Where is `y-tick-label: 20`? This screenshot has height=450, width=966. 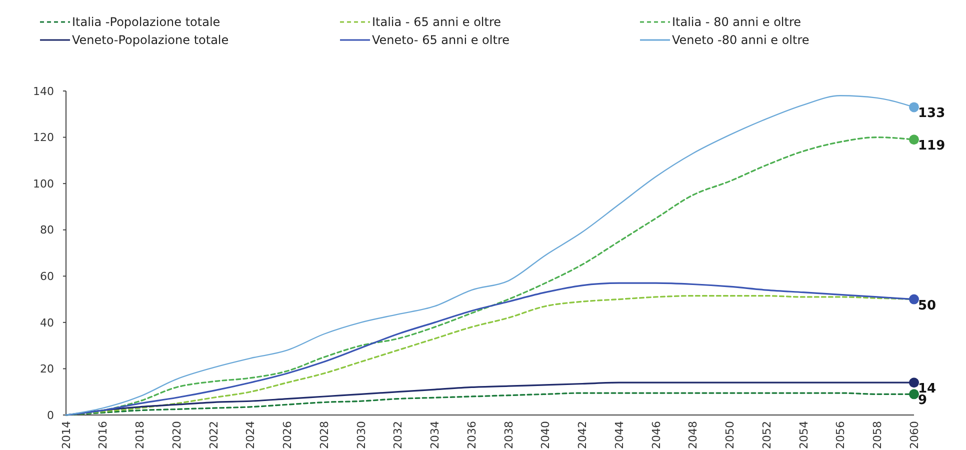
y-tick-label: 20 is located at coordinates (47, 369).